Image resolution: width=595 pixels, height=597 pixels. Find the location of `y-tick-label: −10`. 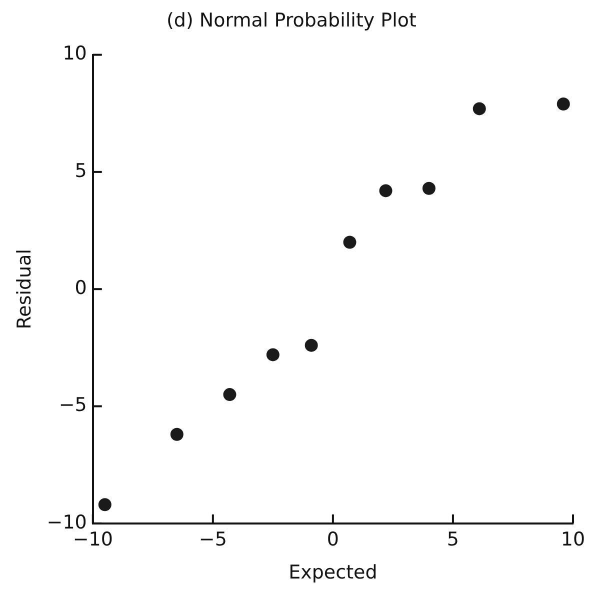

y-tick-label: −10 is located at coordinates (66, 522).